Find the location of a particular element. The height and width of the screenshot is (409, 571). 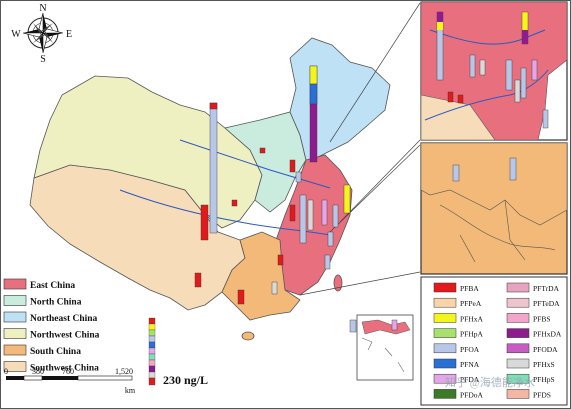

inset-yangtze-delta is located at coordinates (494, 71).